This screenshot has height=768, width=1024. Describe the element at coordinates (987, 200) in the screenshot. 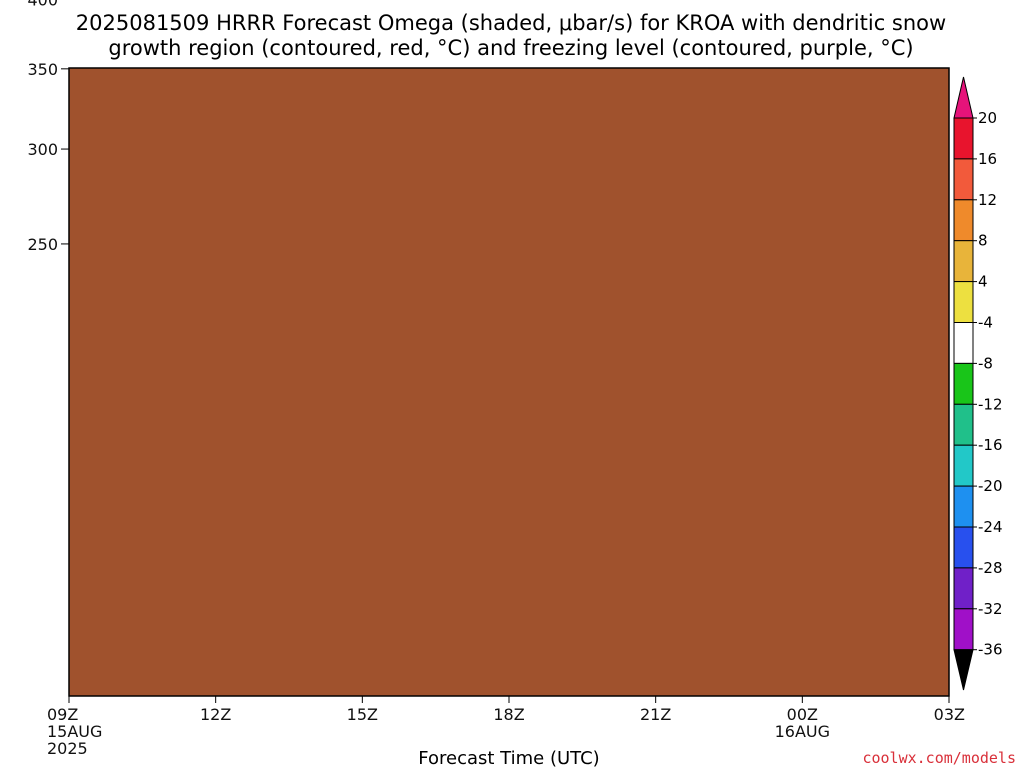

I see `colorbar-label: 12` at that location.